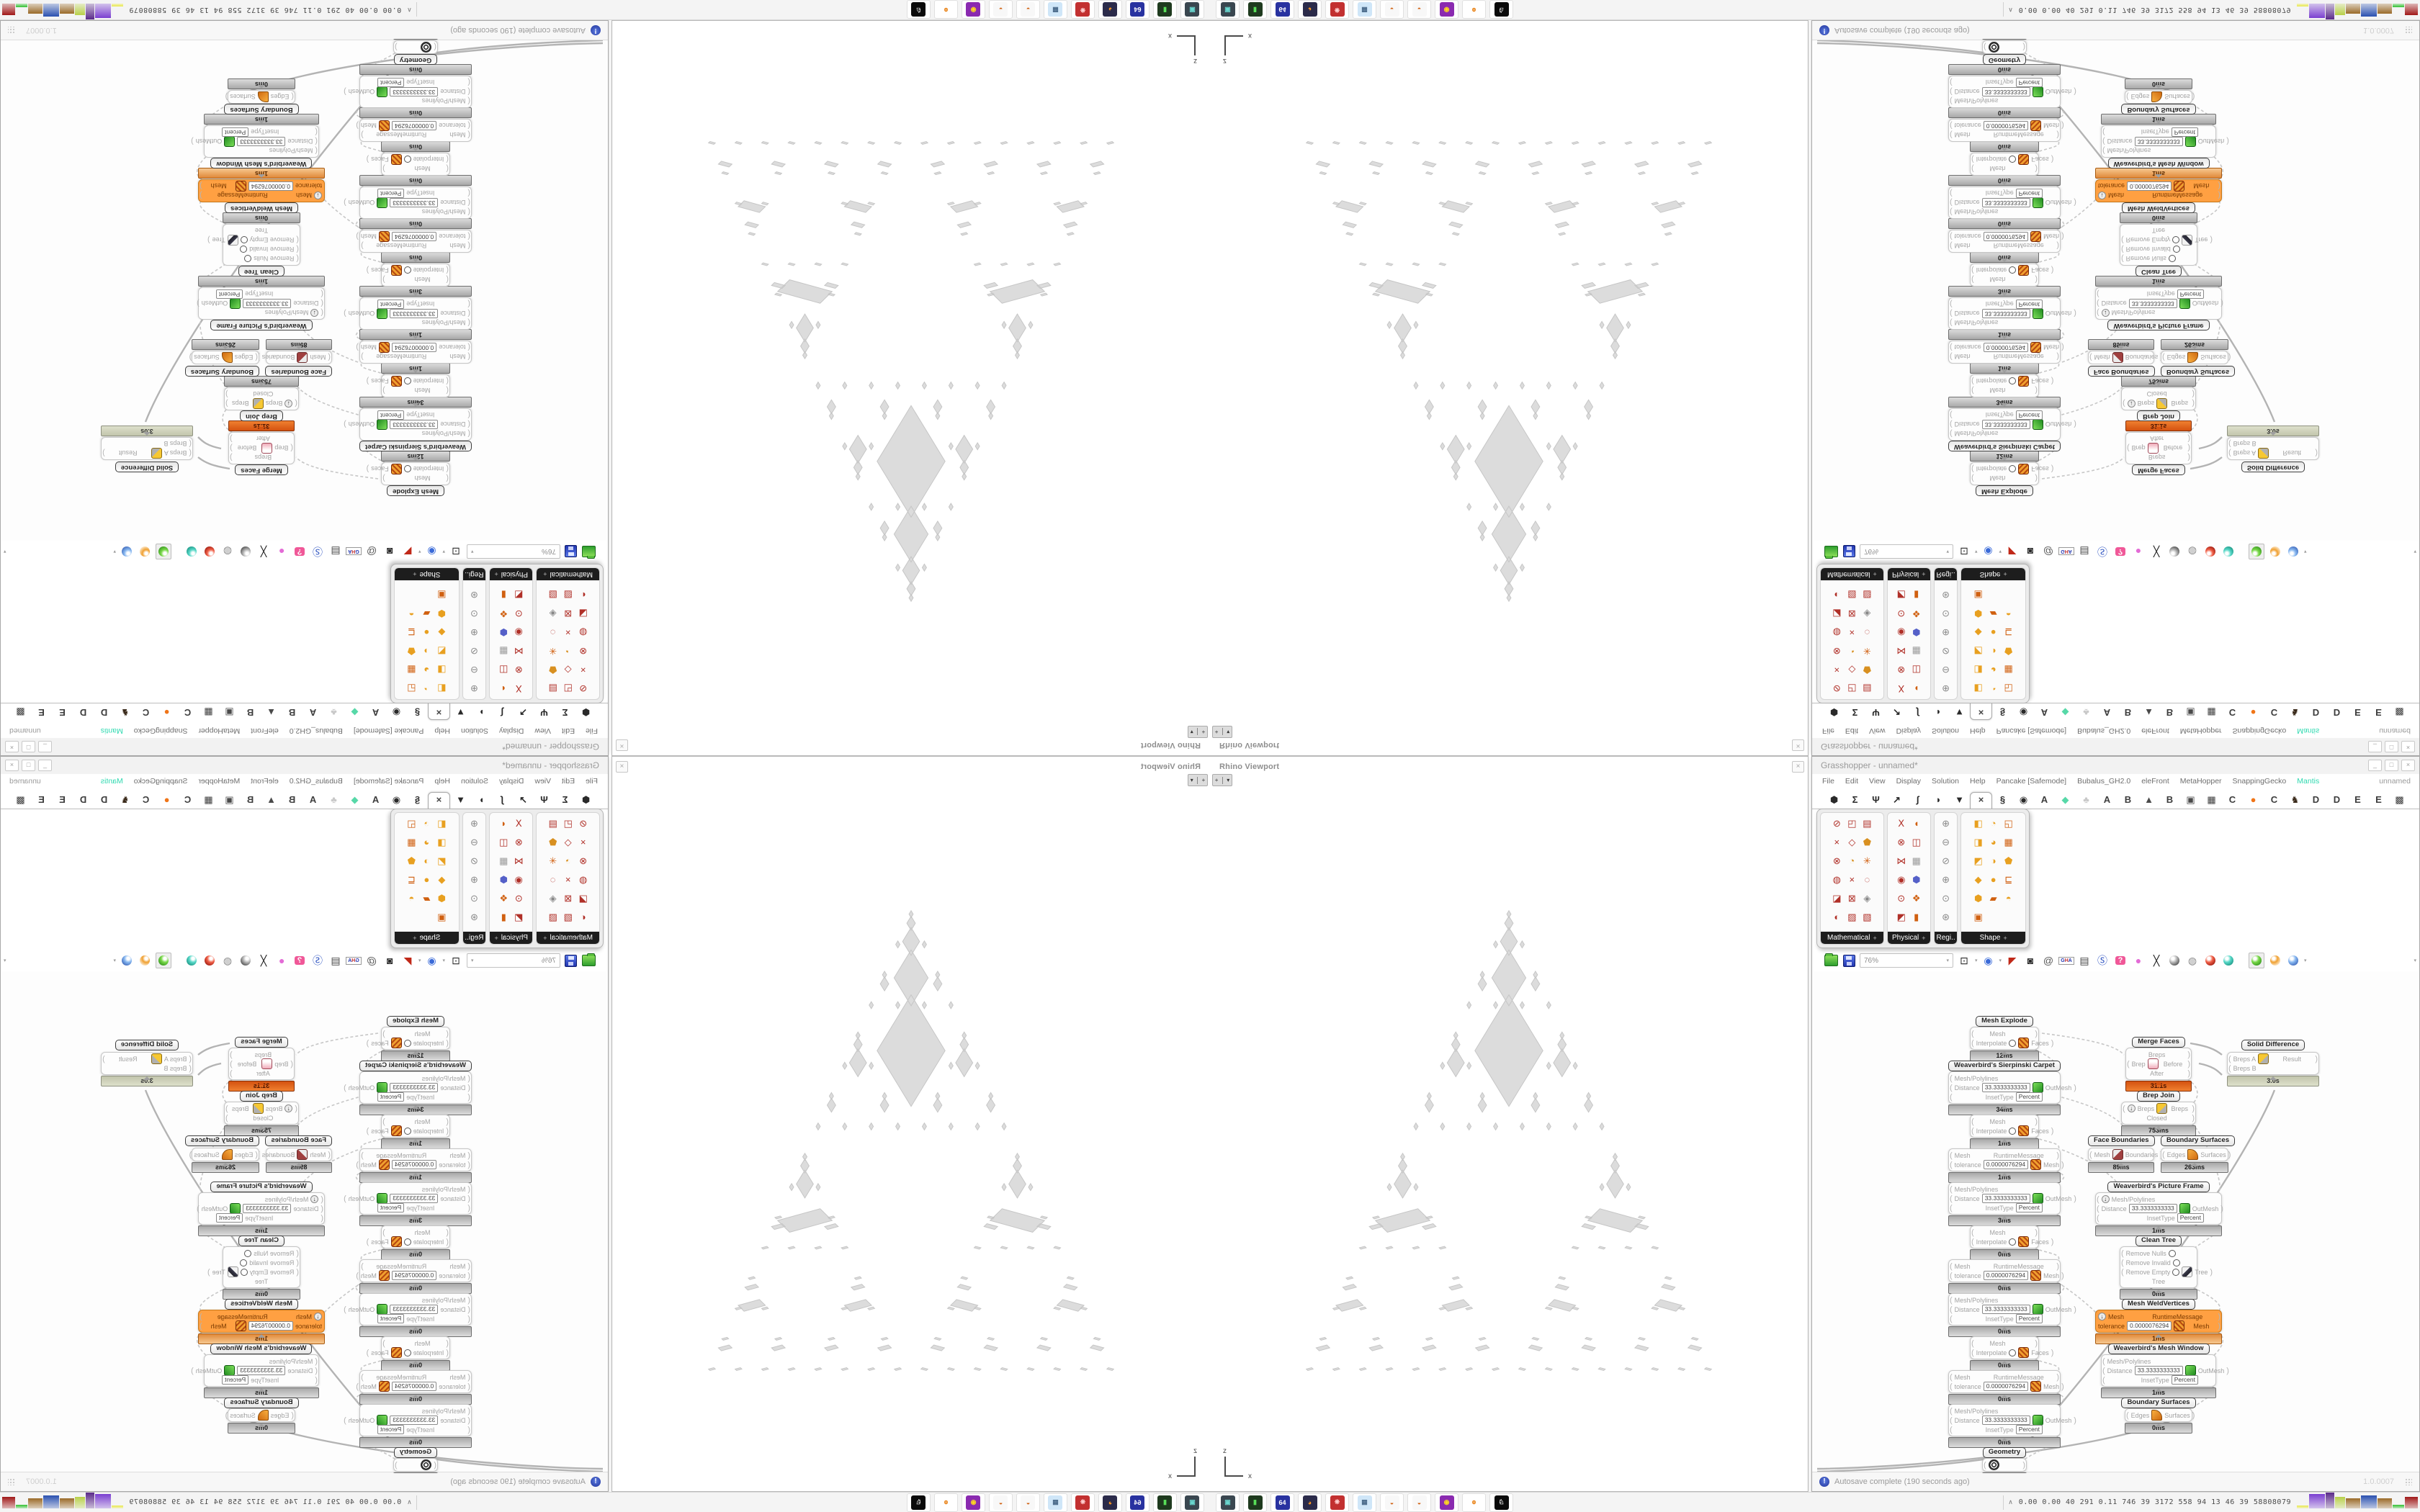  Describe the element at coordinates (2120, 551) in the screenshot. I see `help-box-icon: ?` at that location.